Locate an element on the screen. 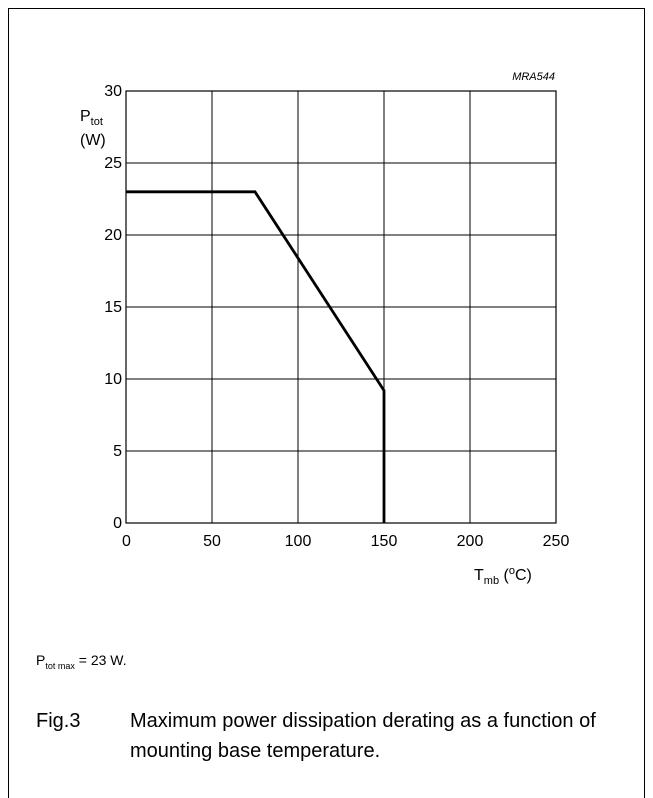 The image size is (653, 798). x-tick-label: 50 is located at coordinates (212, 541).